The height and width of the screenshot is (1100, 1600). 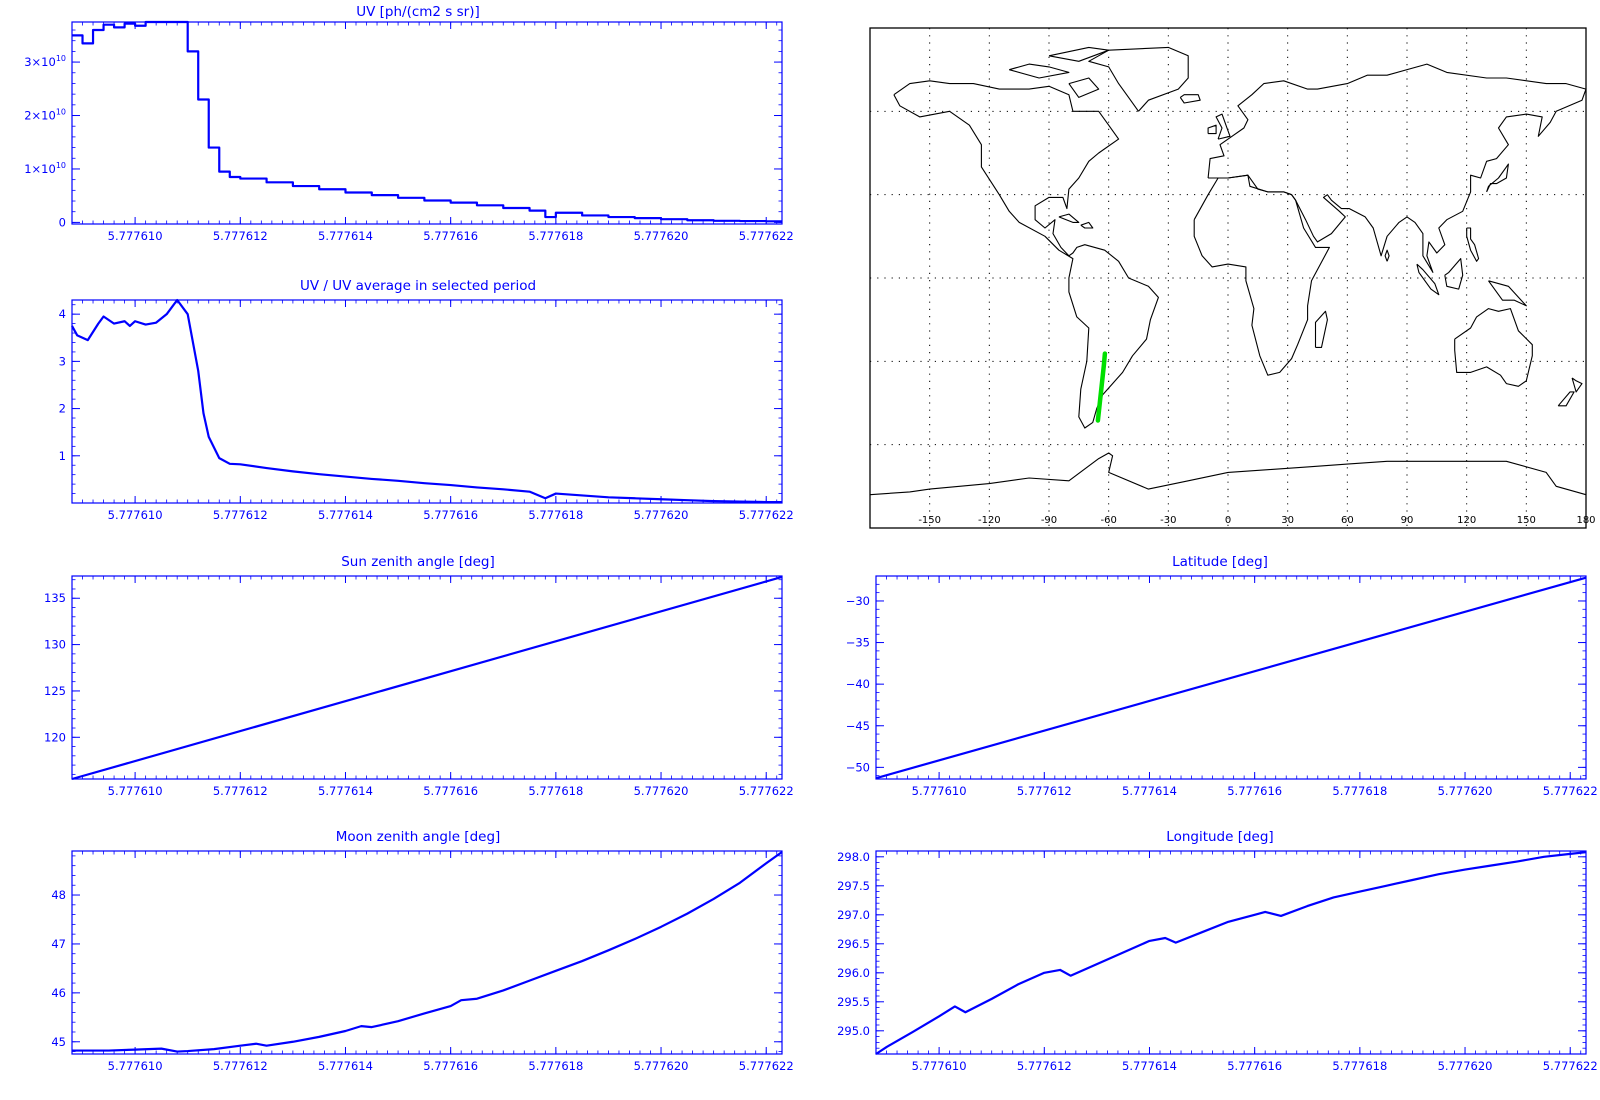 What do you see at coordinates (62, 409) in the screenshot?
I see `uvratio-y-tick-label: 2` at bounding box center [62, 409].